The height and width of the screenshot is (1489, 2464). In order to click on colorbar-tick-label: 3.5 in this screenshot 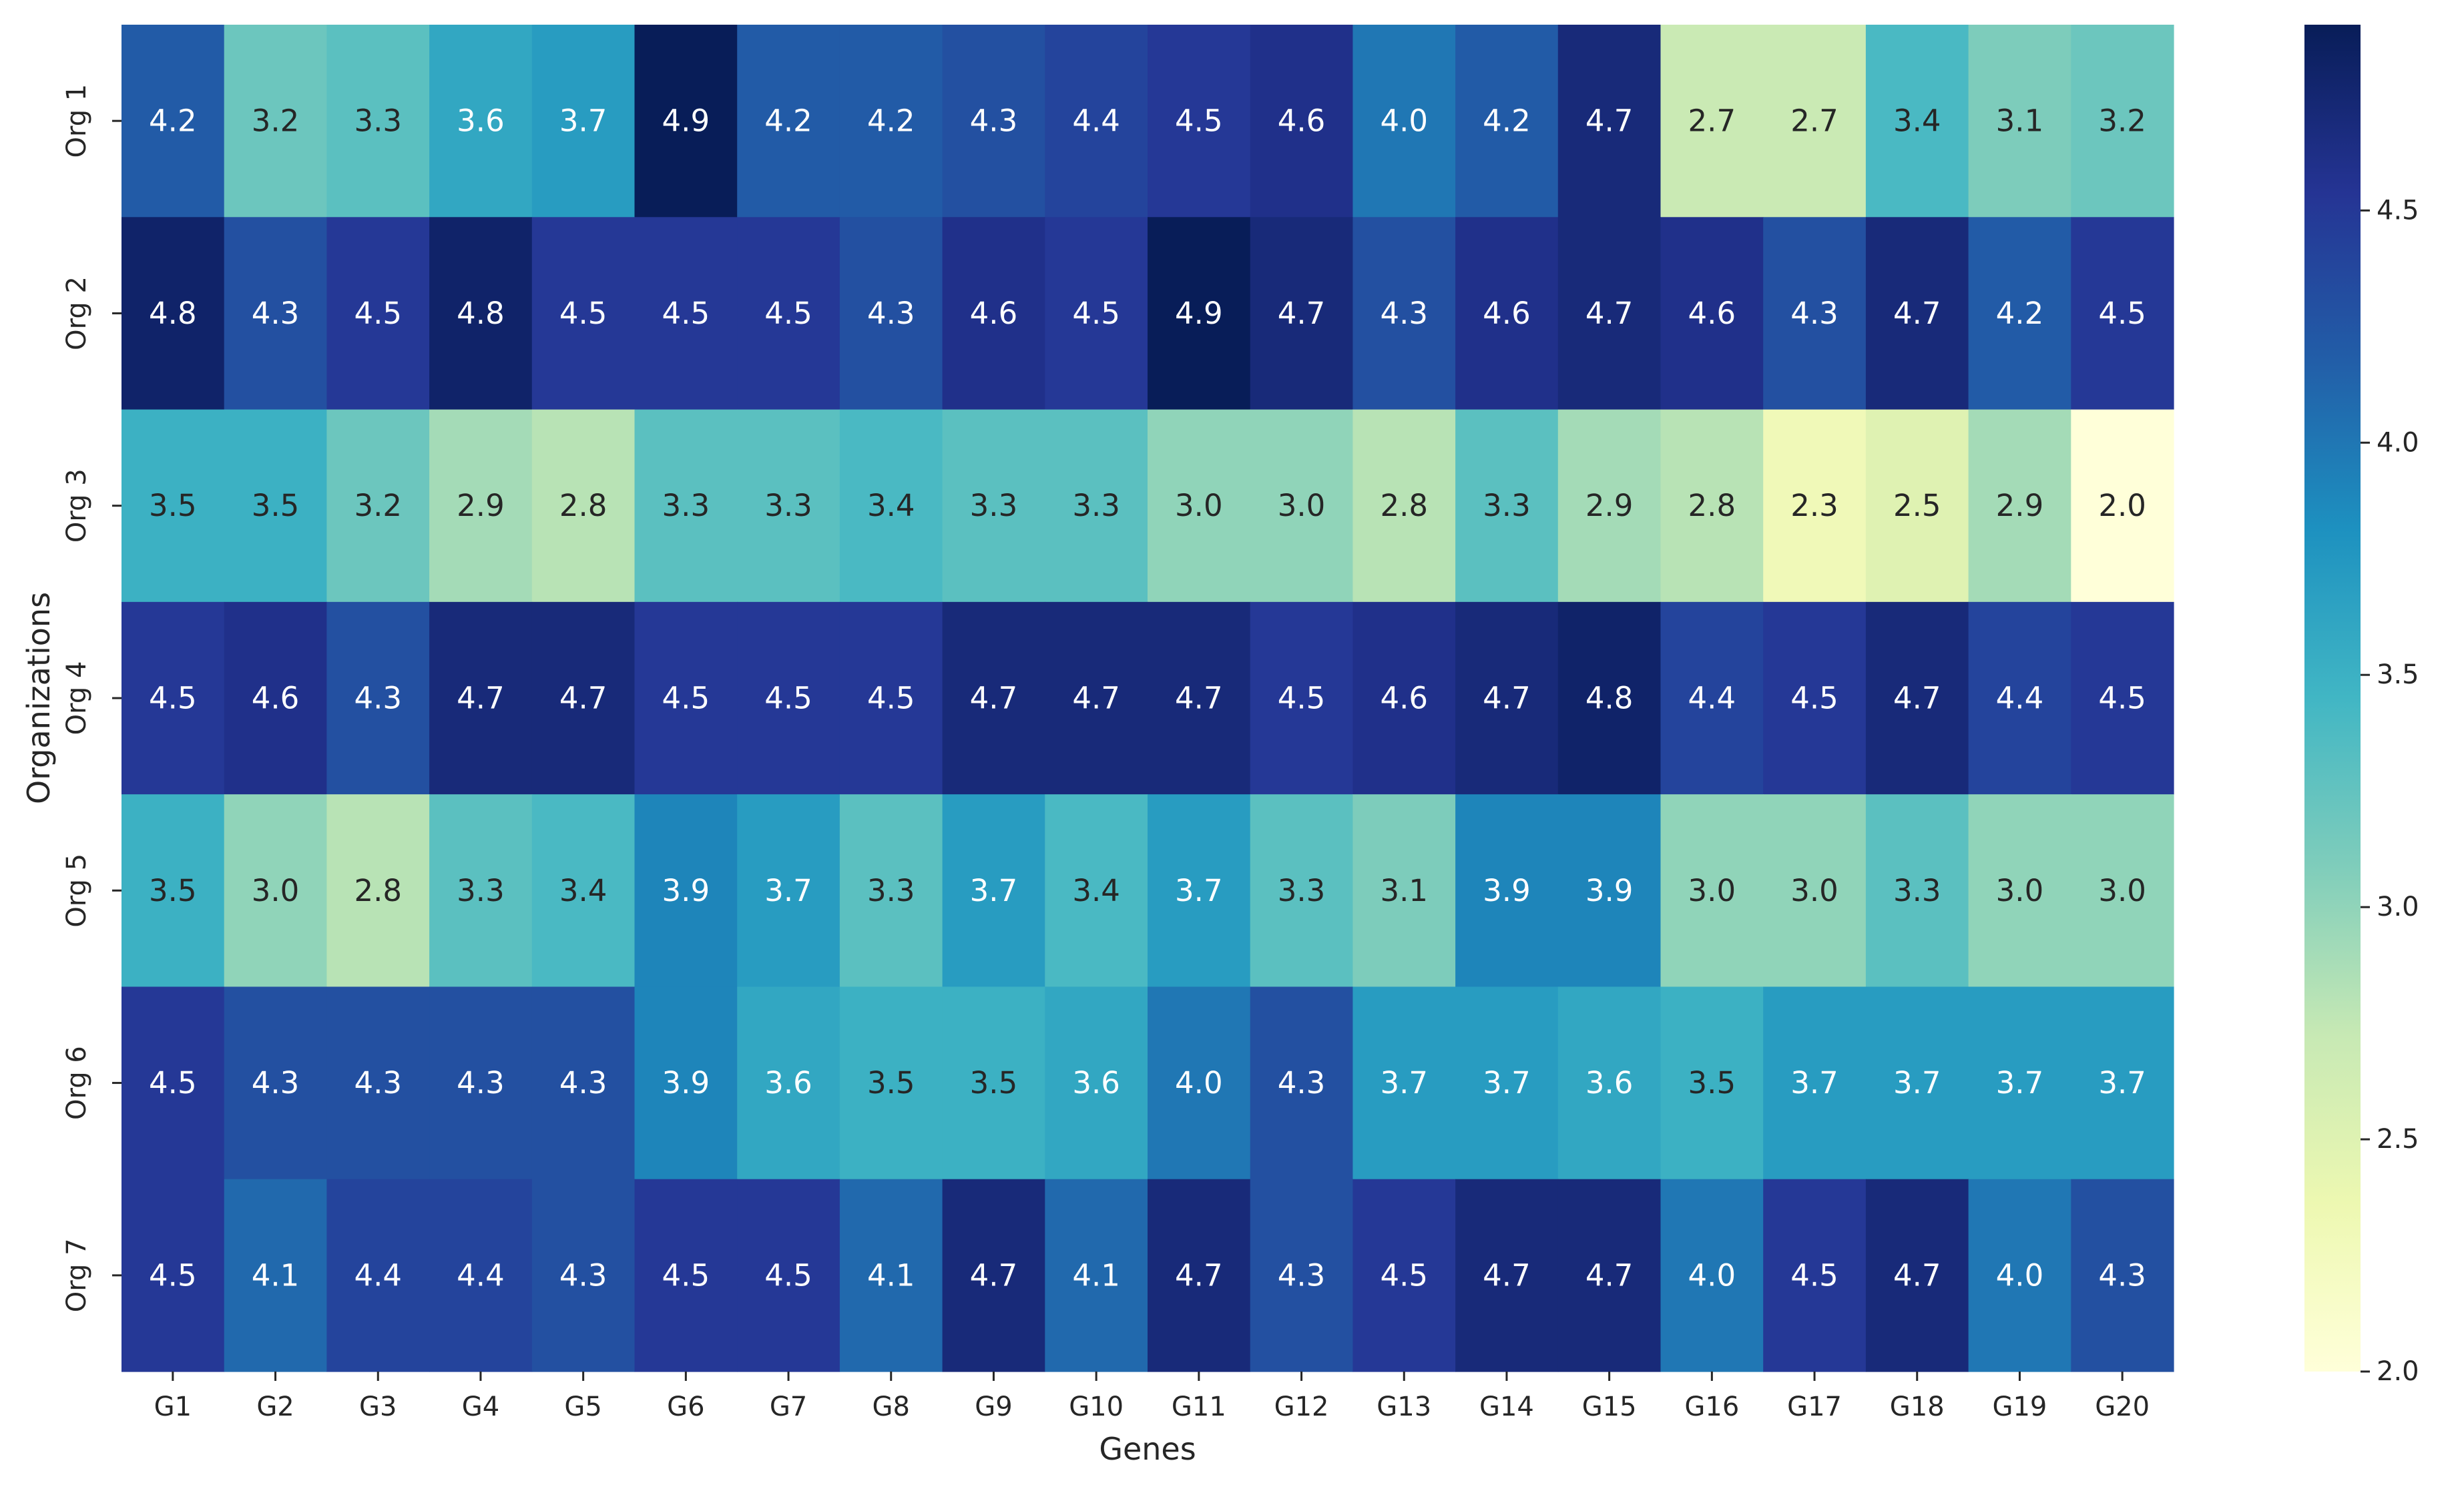, I will do `click(2398, 674)`.